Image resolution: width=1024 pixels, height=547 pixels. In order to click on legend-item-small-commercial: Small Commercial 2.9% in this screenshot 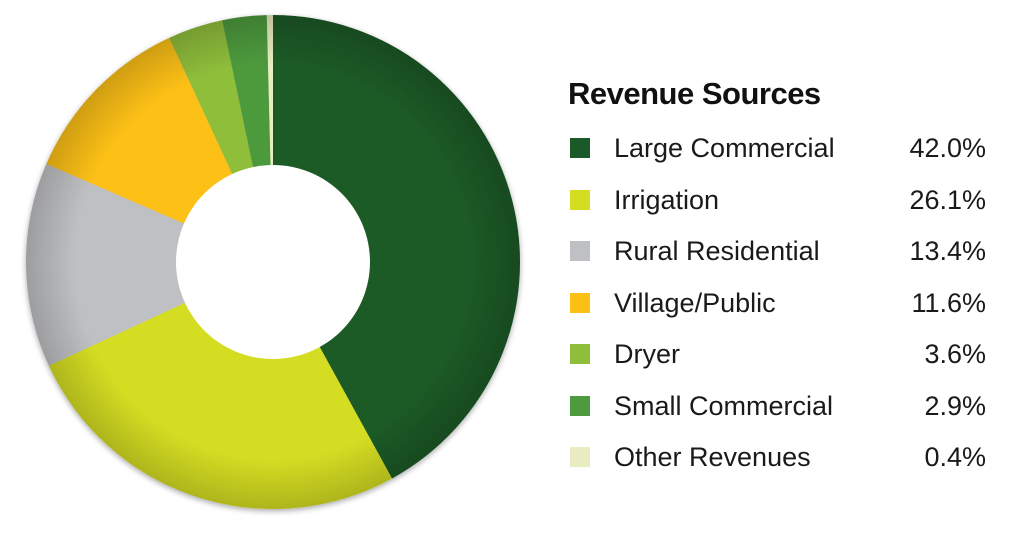, I will do `click(778, 410)`.